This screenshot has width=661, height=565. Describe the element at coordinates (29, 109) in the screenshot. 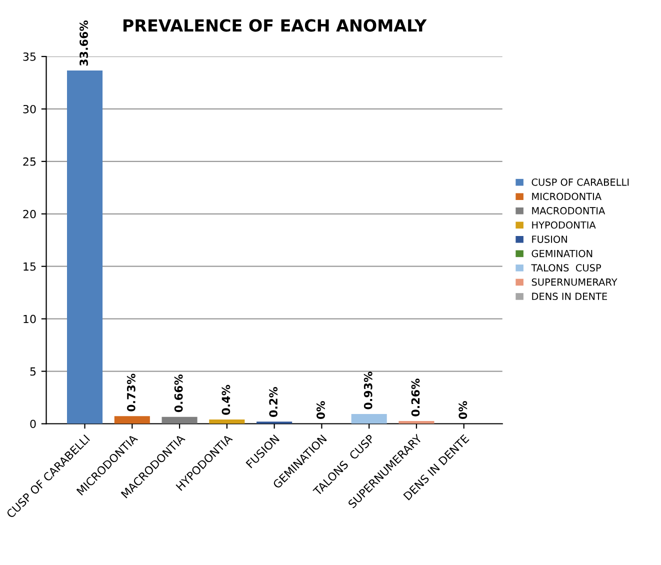

I see `y-tick-label: 30` at that location.